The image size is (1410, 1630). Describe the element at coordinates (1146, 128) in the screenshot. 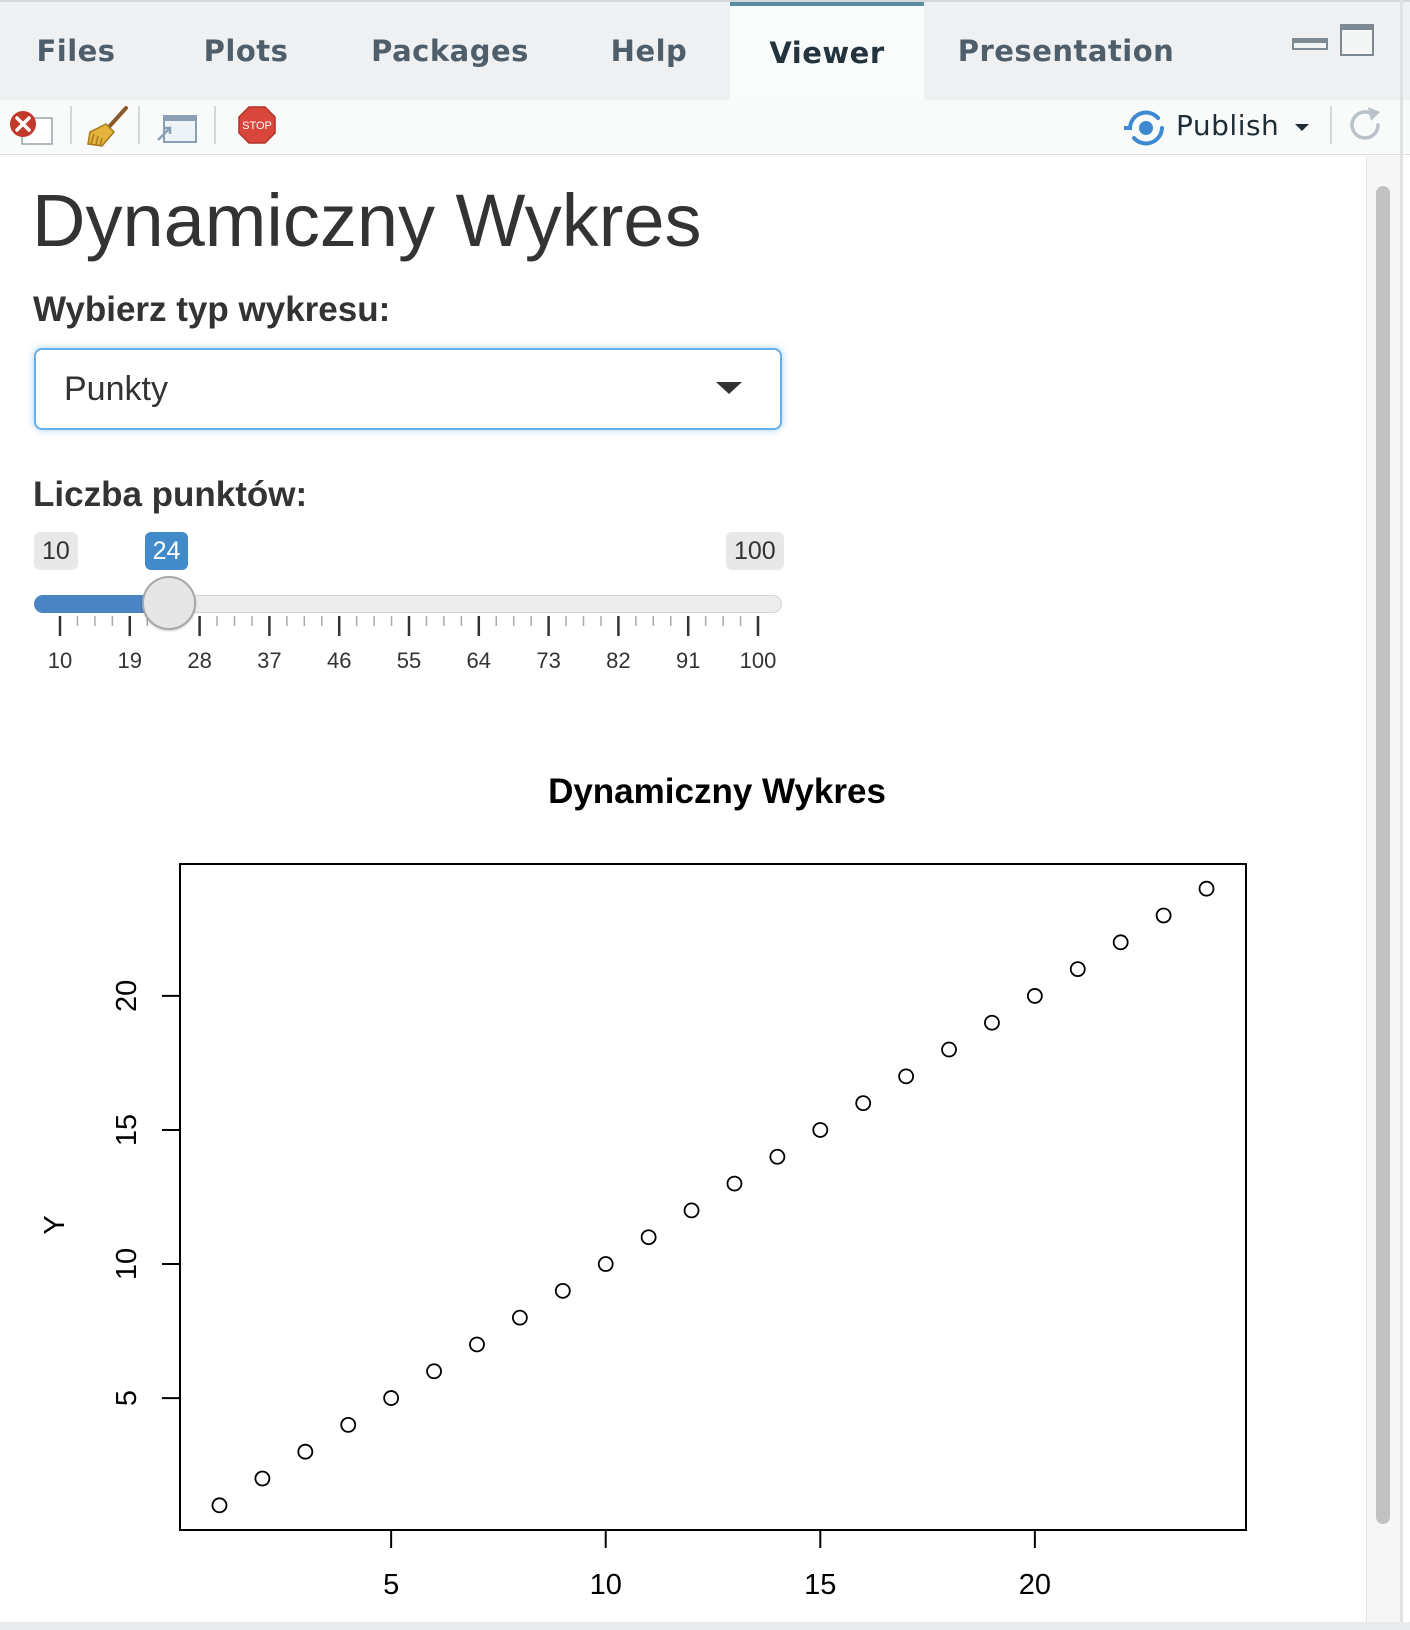

I see `publish-icon` at that location.